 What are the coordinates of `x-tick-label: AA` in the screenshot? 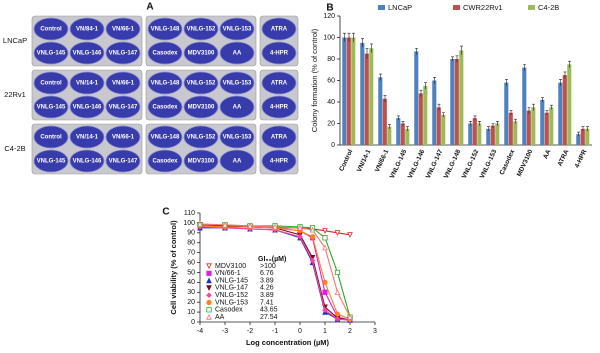 It's located at (547, 154).